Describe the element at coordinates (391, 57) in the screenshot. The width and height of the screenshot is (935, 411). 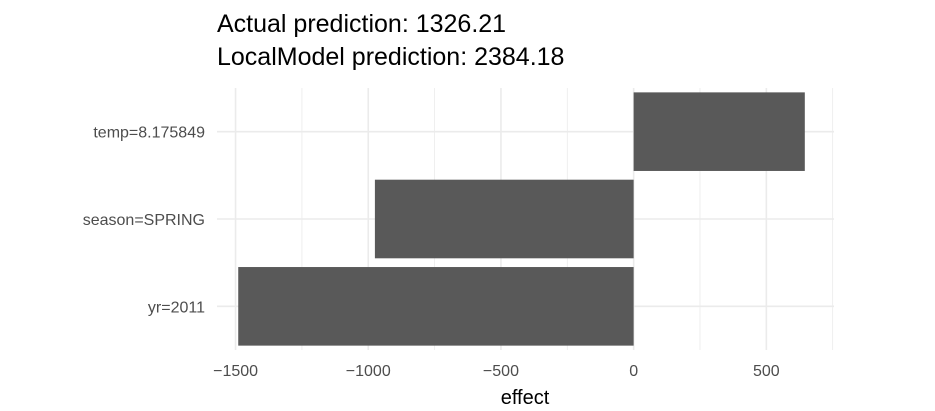
I see `chart-subtitle: LocalModel prediction: 2384.18` at that location.